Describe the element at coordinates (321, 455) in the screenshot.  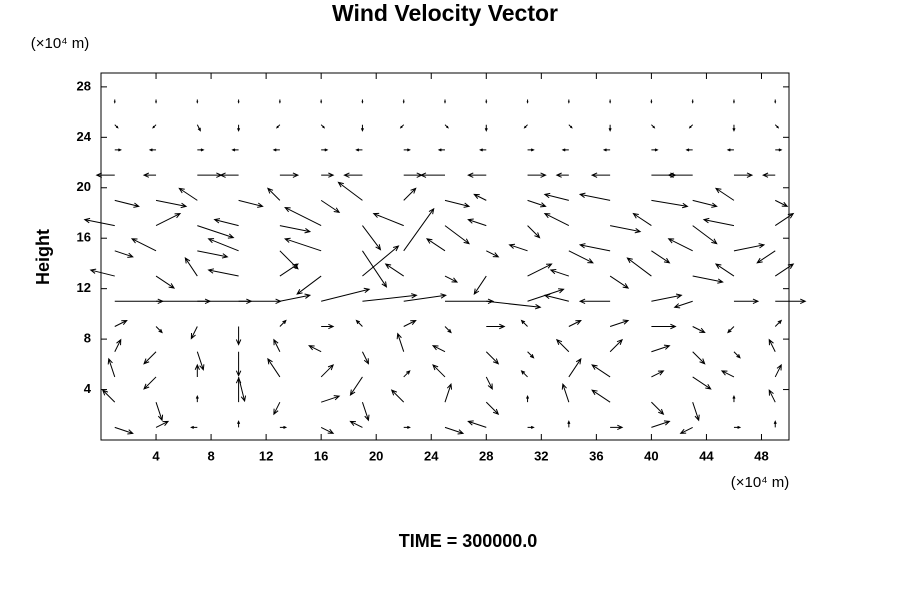
I see `x-tick-label: 16` at that location.